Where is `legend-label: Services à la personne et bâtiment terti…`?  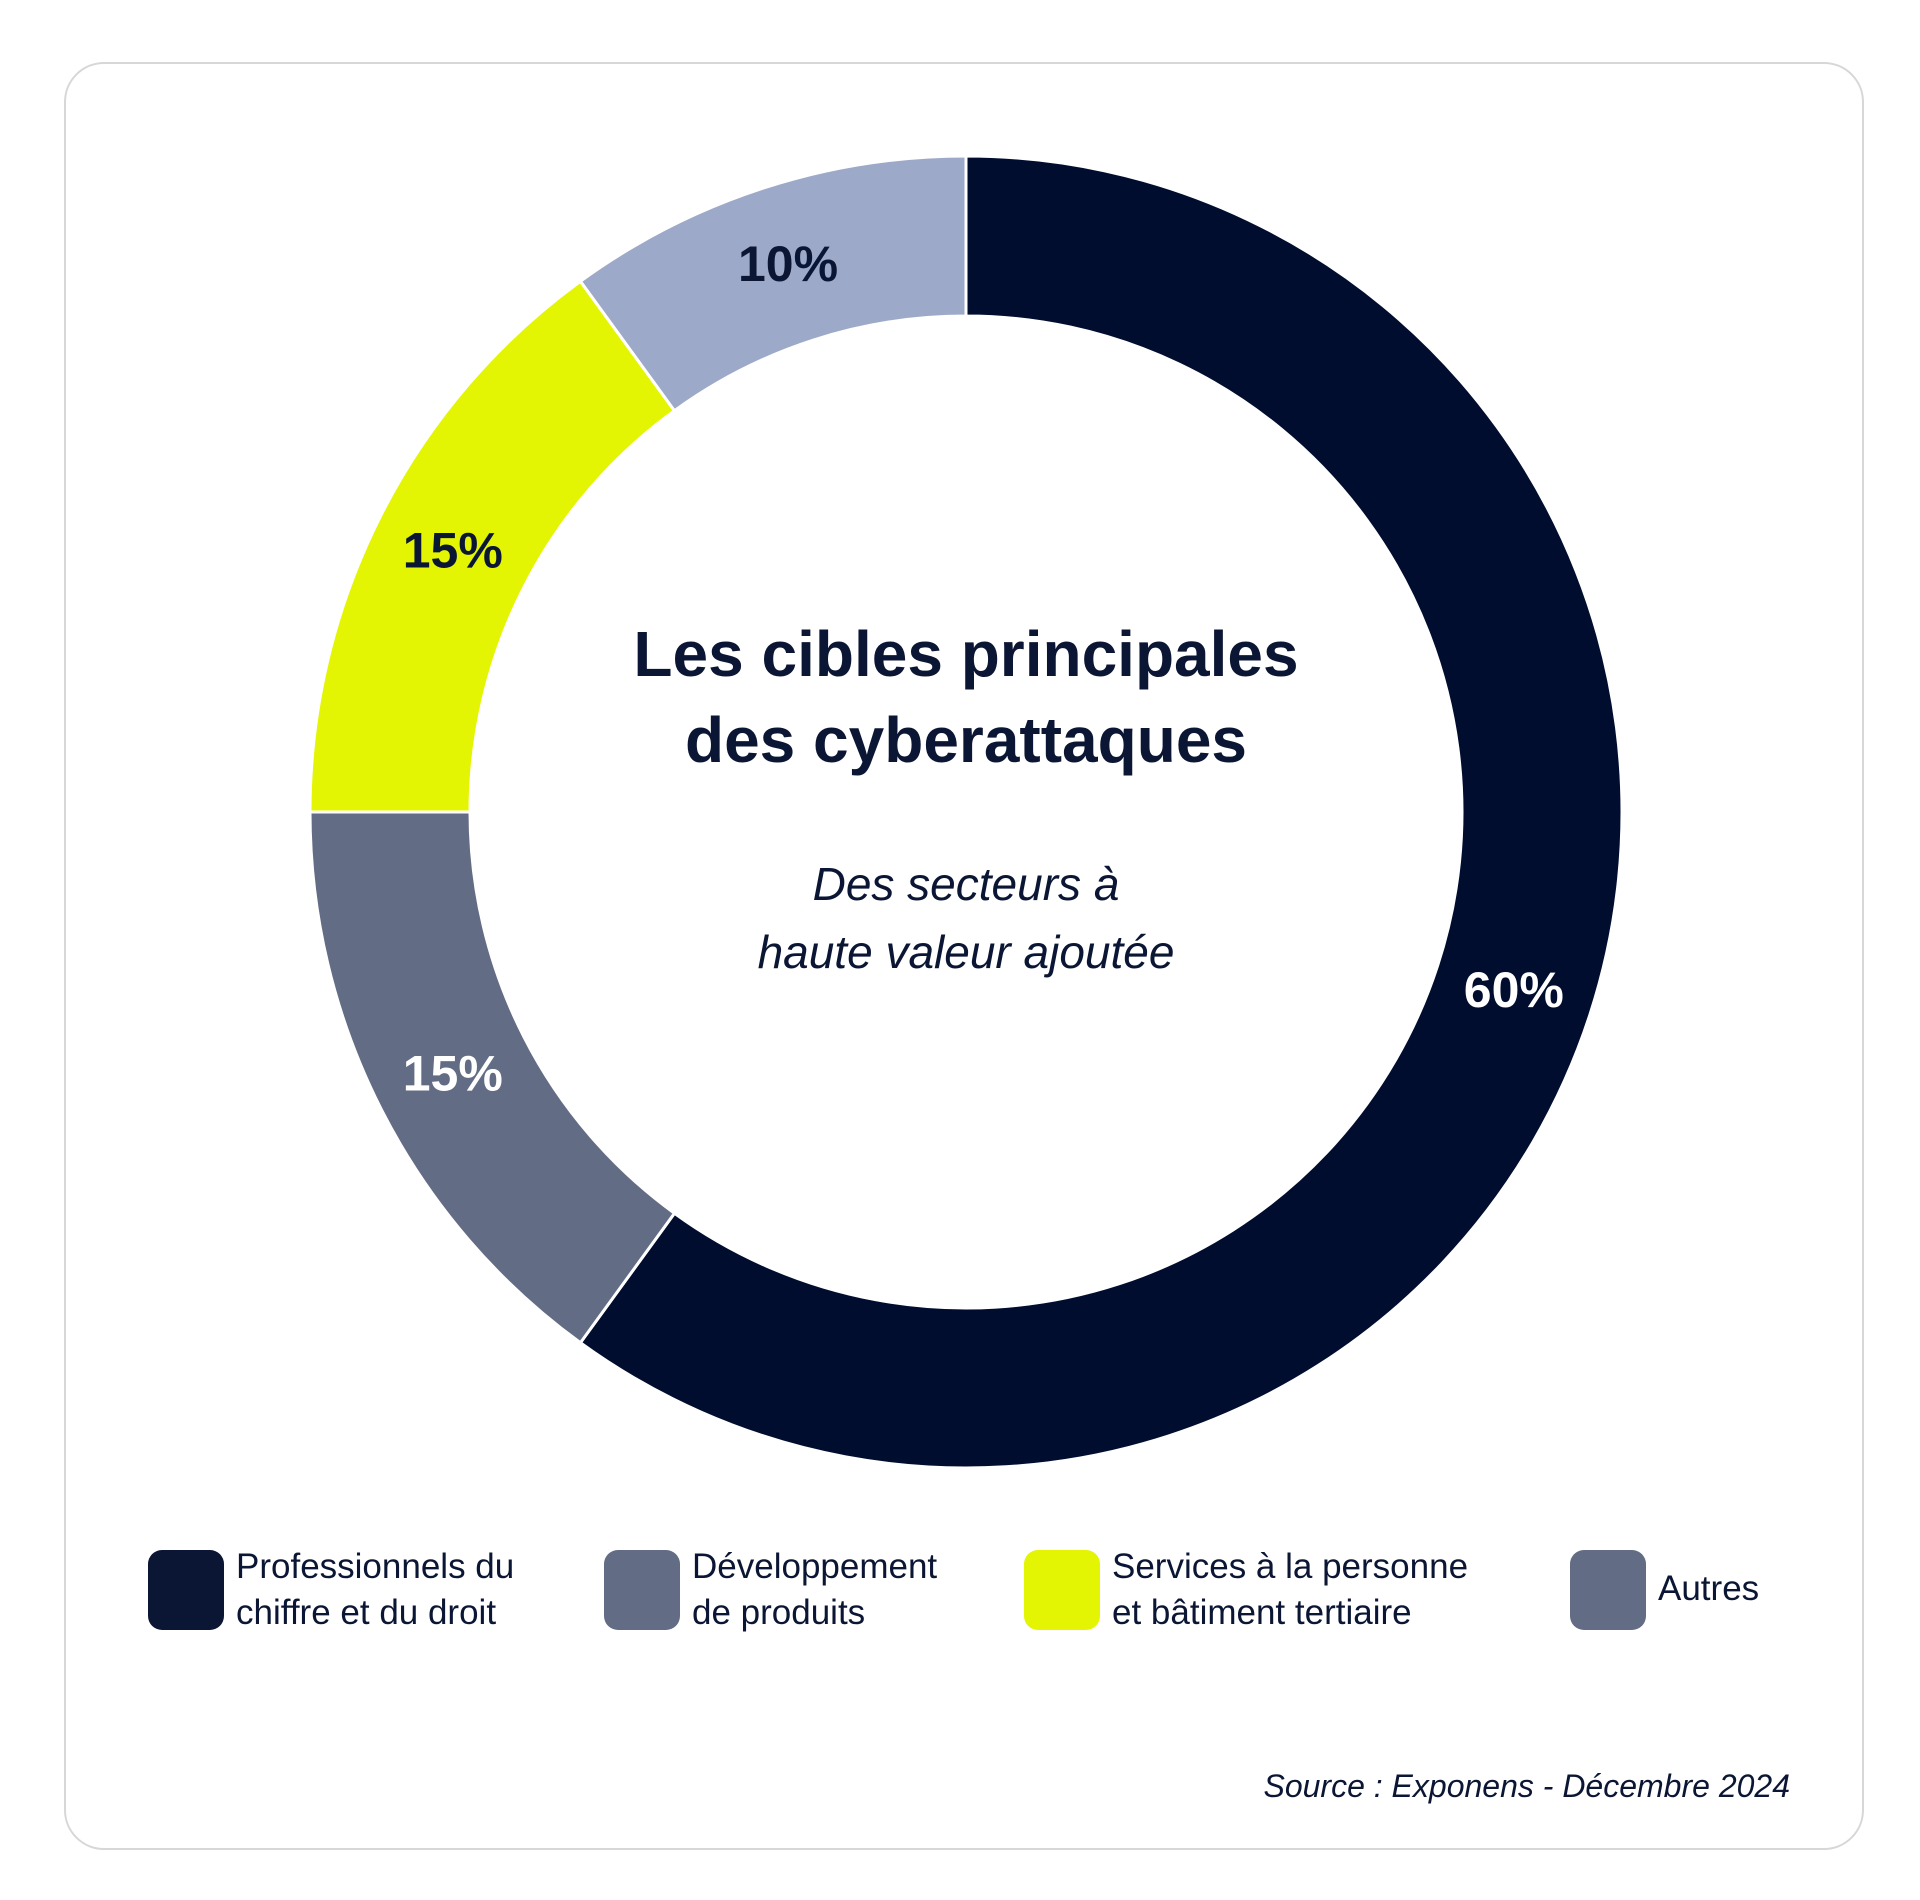
legend-label: Services à la personne et bâtiment terti… is located at coordinates (1290, 1589).